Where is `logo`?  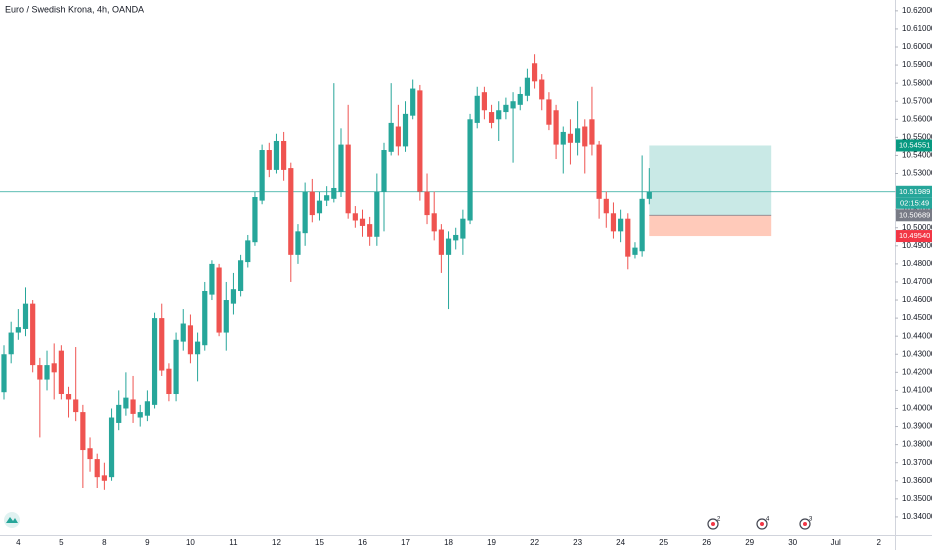
logo is located at coordinates (12, 520).